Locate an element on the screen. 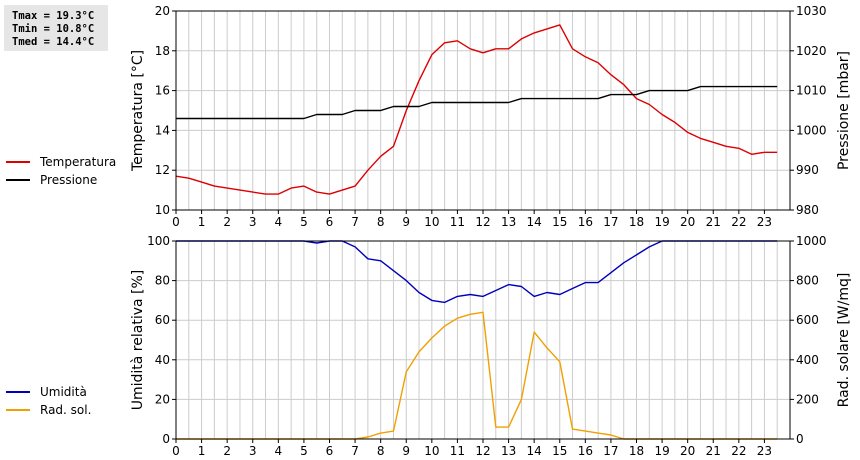 The image size is (860, 460). legend-item-temperatura: Temperatura is located at coordinates (61, 162).